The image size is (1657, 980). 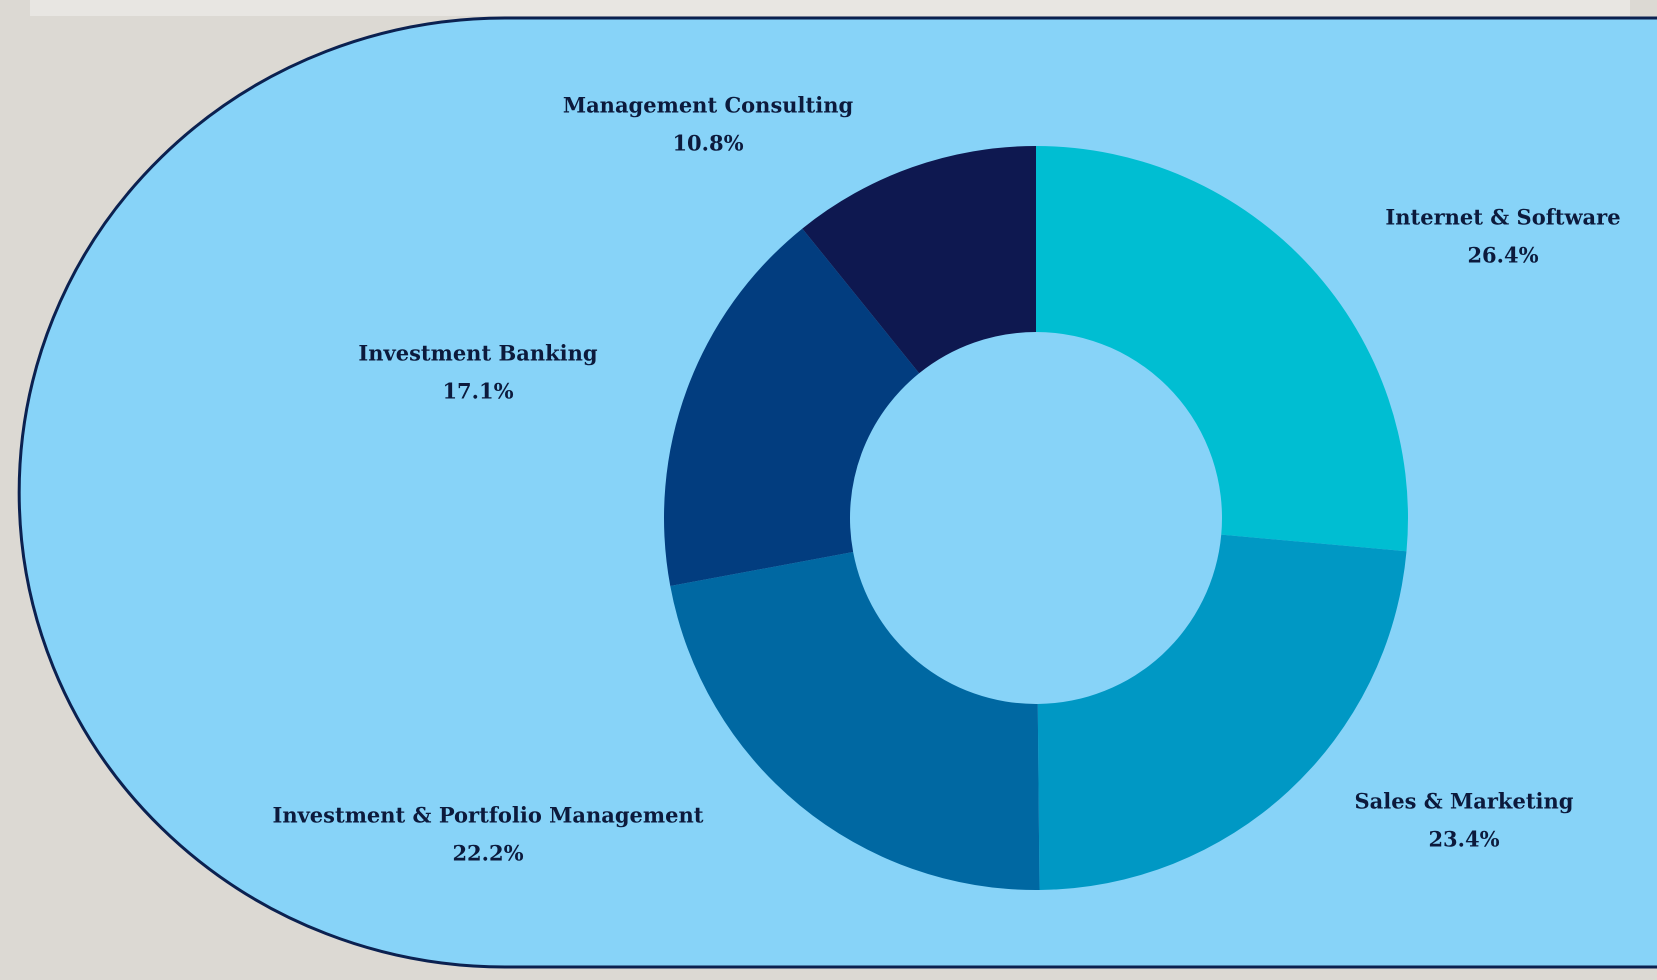 What do you see at coordinates (1502, 255) in the screenshot?
I see `slice-value-label: 26.4%` at bounding box center [1502, 255].